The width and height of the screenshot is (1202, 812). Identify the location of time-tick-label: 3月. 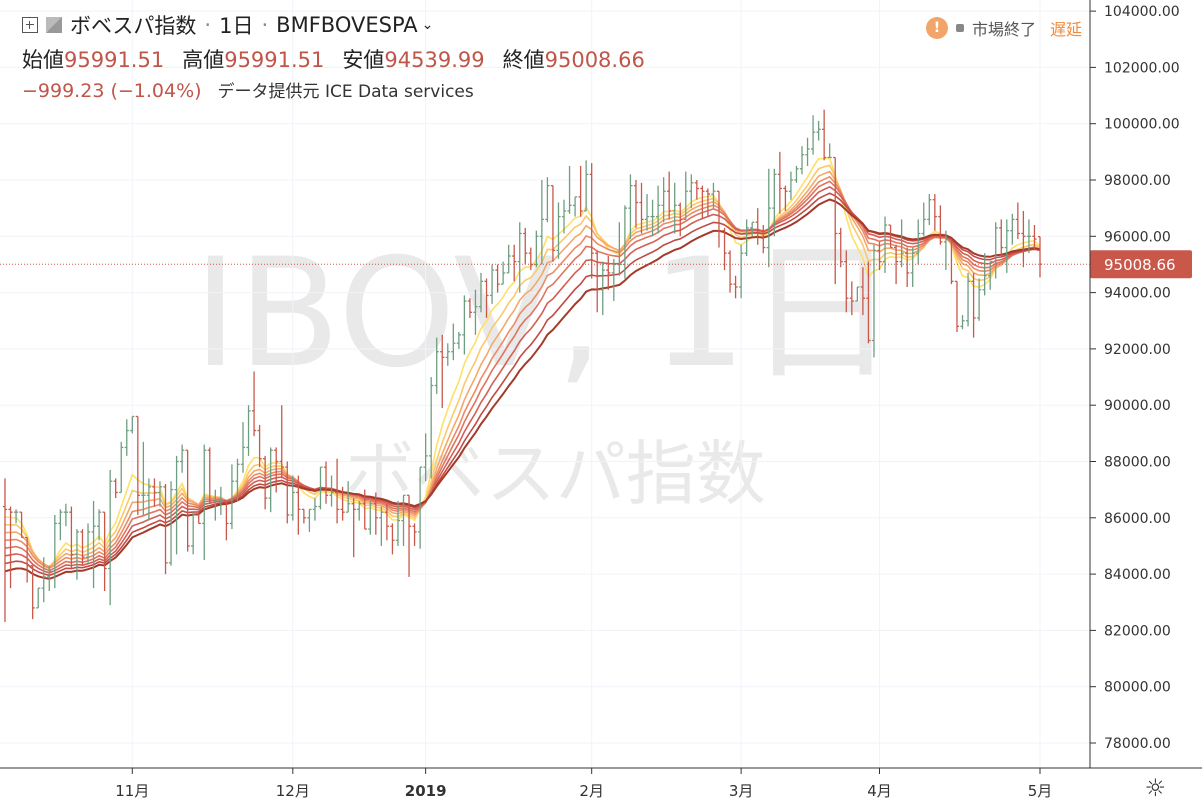
(741, 791).